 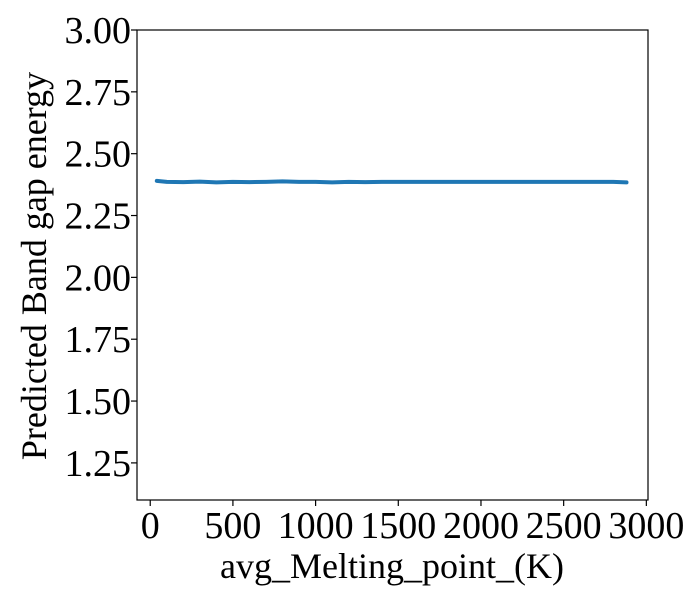 I want to click on y-tick-label: 2.75, so click(x=98, y=93).